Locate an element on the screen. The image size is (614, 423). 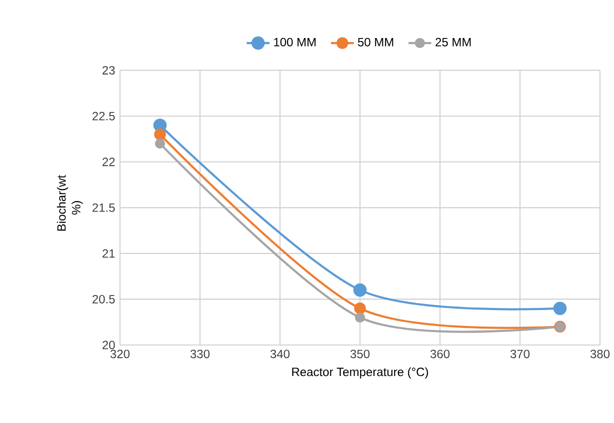
y-tick-label: 20.5 is located at coordinates (103, 299).